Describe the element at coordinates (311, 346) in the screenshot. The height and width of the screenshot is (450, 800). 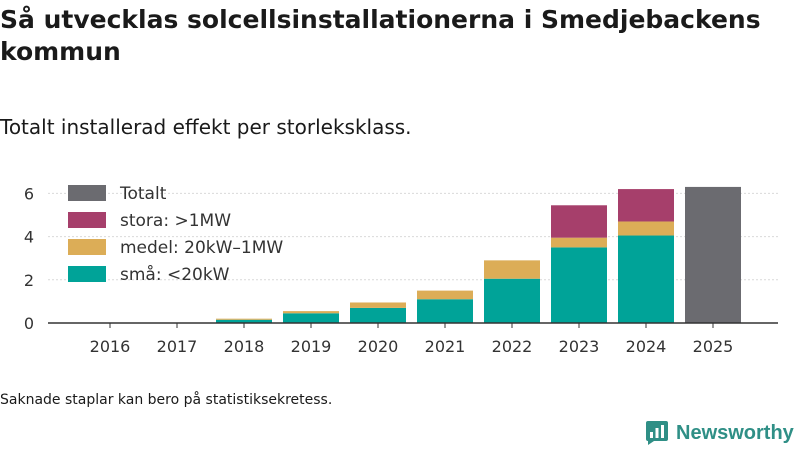
I see `x-tick-label: 2019` at that location.